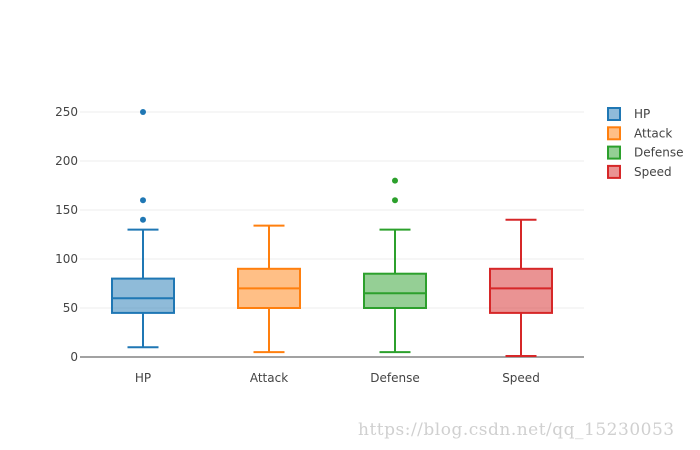 This screenshot has height=450, width=700. Describe the element at coordinates (143, 229) in the screenshot. I see `box-hp` at that location.